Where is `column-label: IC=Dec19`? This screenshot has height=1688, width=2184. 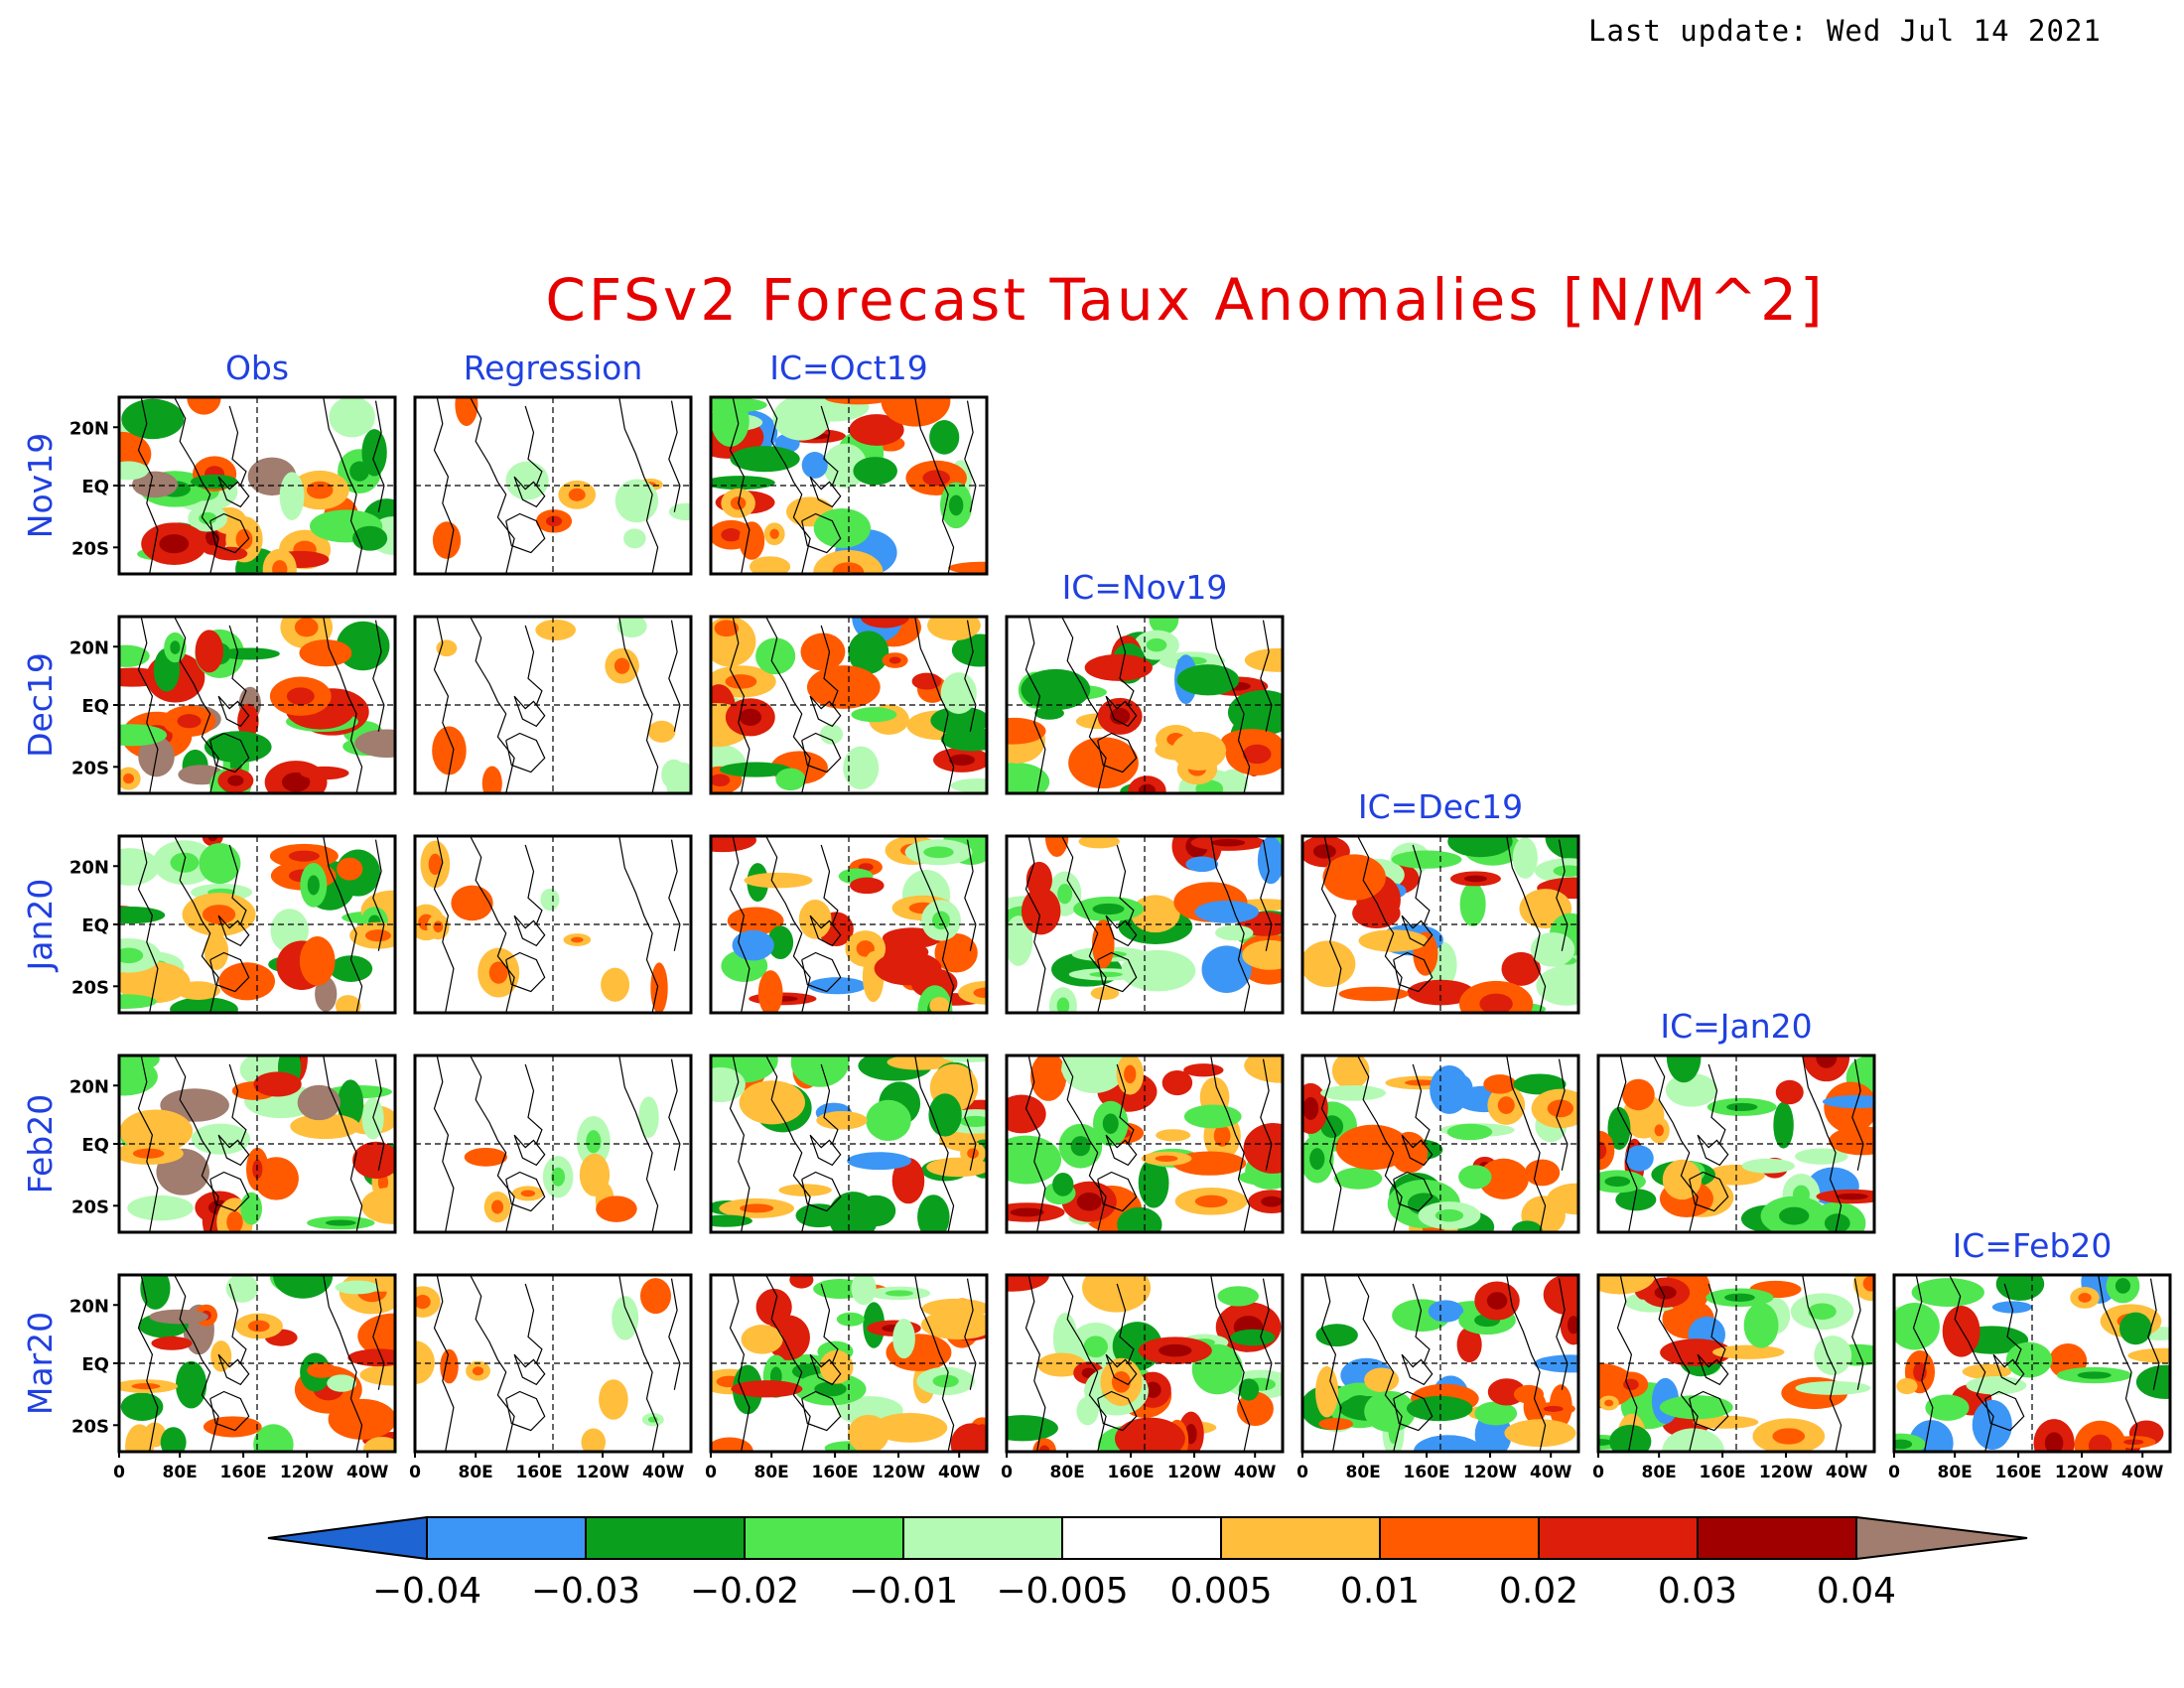
column-label: IC=Dec19 is located at coordinates (1440, 806).